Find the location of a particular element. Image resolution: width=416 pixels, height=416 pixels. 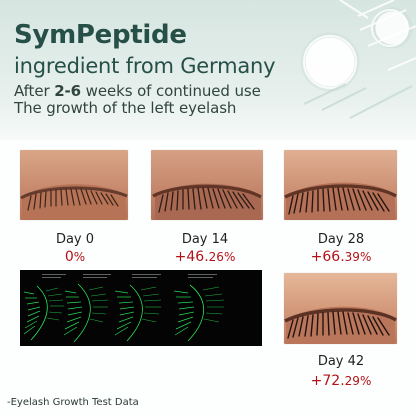

eyelash-growth-test-data-note: -Eyelash Growth Test Data is located at coordinates (73, 402).